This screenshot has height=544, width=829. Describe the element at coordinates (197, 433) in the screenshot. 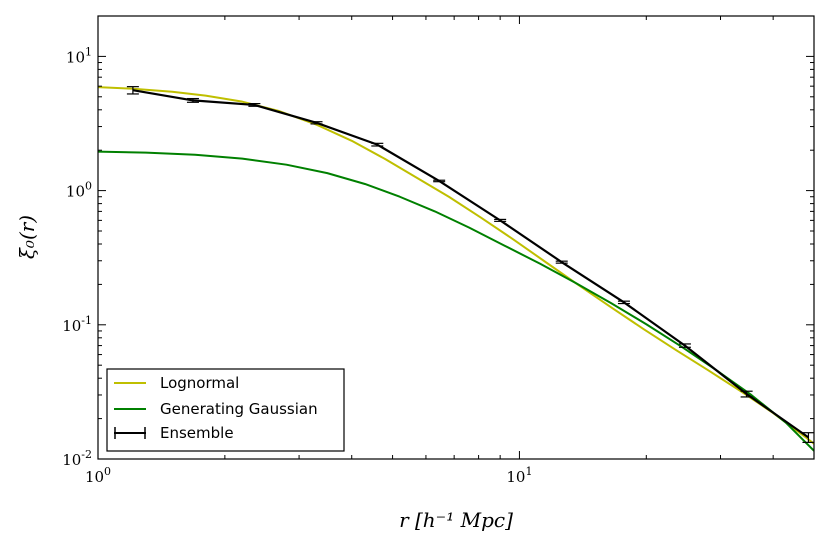

I see `legend-label-ensemble: Ensemble` at that location.